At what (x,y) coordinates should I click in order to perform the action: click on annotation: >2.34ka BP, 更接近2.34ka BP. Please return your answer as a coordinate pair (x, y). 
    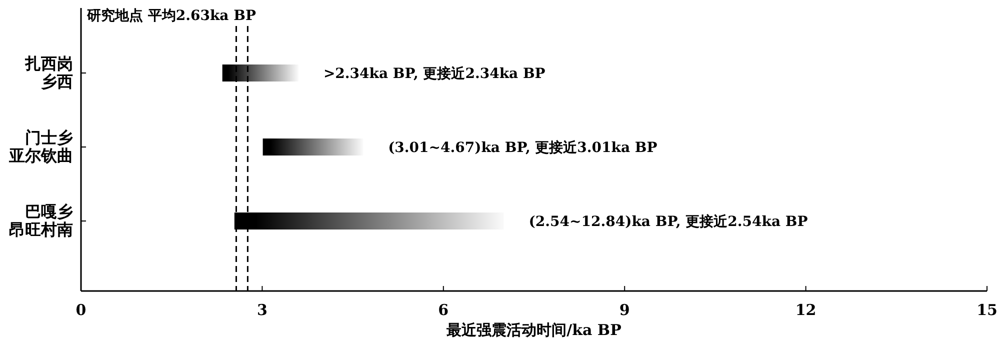
    Looking at the image, I should click on (434, 73).